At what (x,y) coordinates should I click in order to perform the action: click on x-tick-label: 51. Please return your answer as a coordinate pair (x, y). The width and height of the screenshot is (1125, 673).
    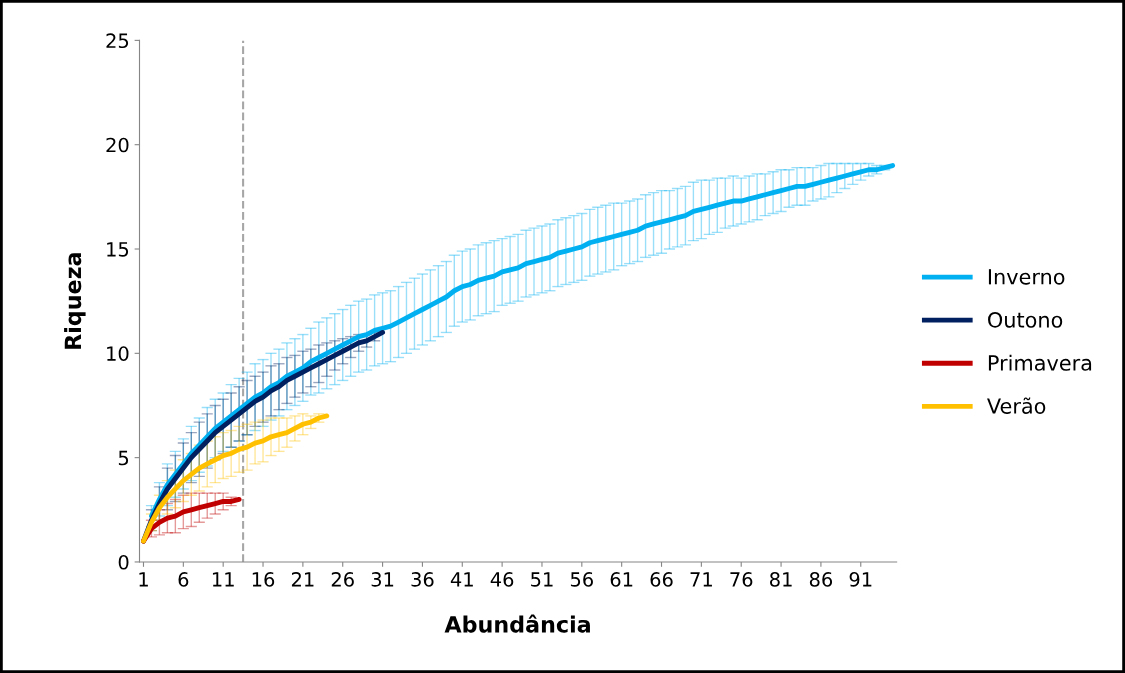
    Looking at the image, I should click on (542, 579).